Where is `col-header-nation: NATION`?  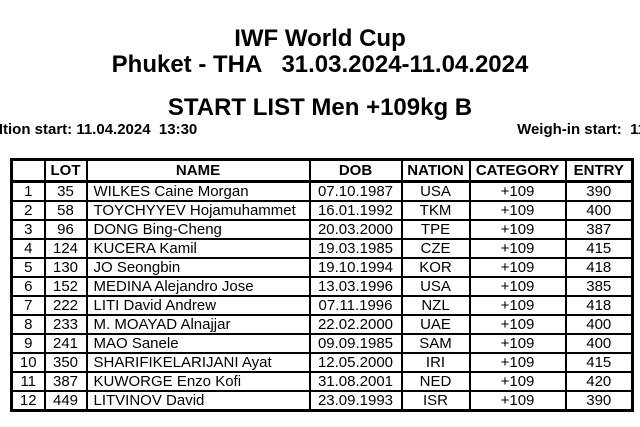 col-header-nation: NATION is located at coordinates (435, 170).